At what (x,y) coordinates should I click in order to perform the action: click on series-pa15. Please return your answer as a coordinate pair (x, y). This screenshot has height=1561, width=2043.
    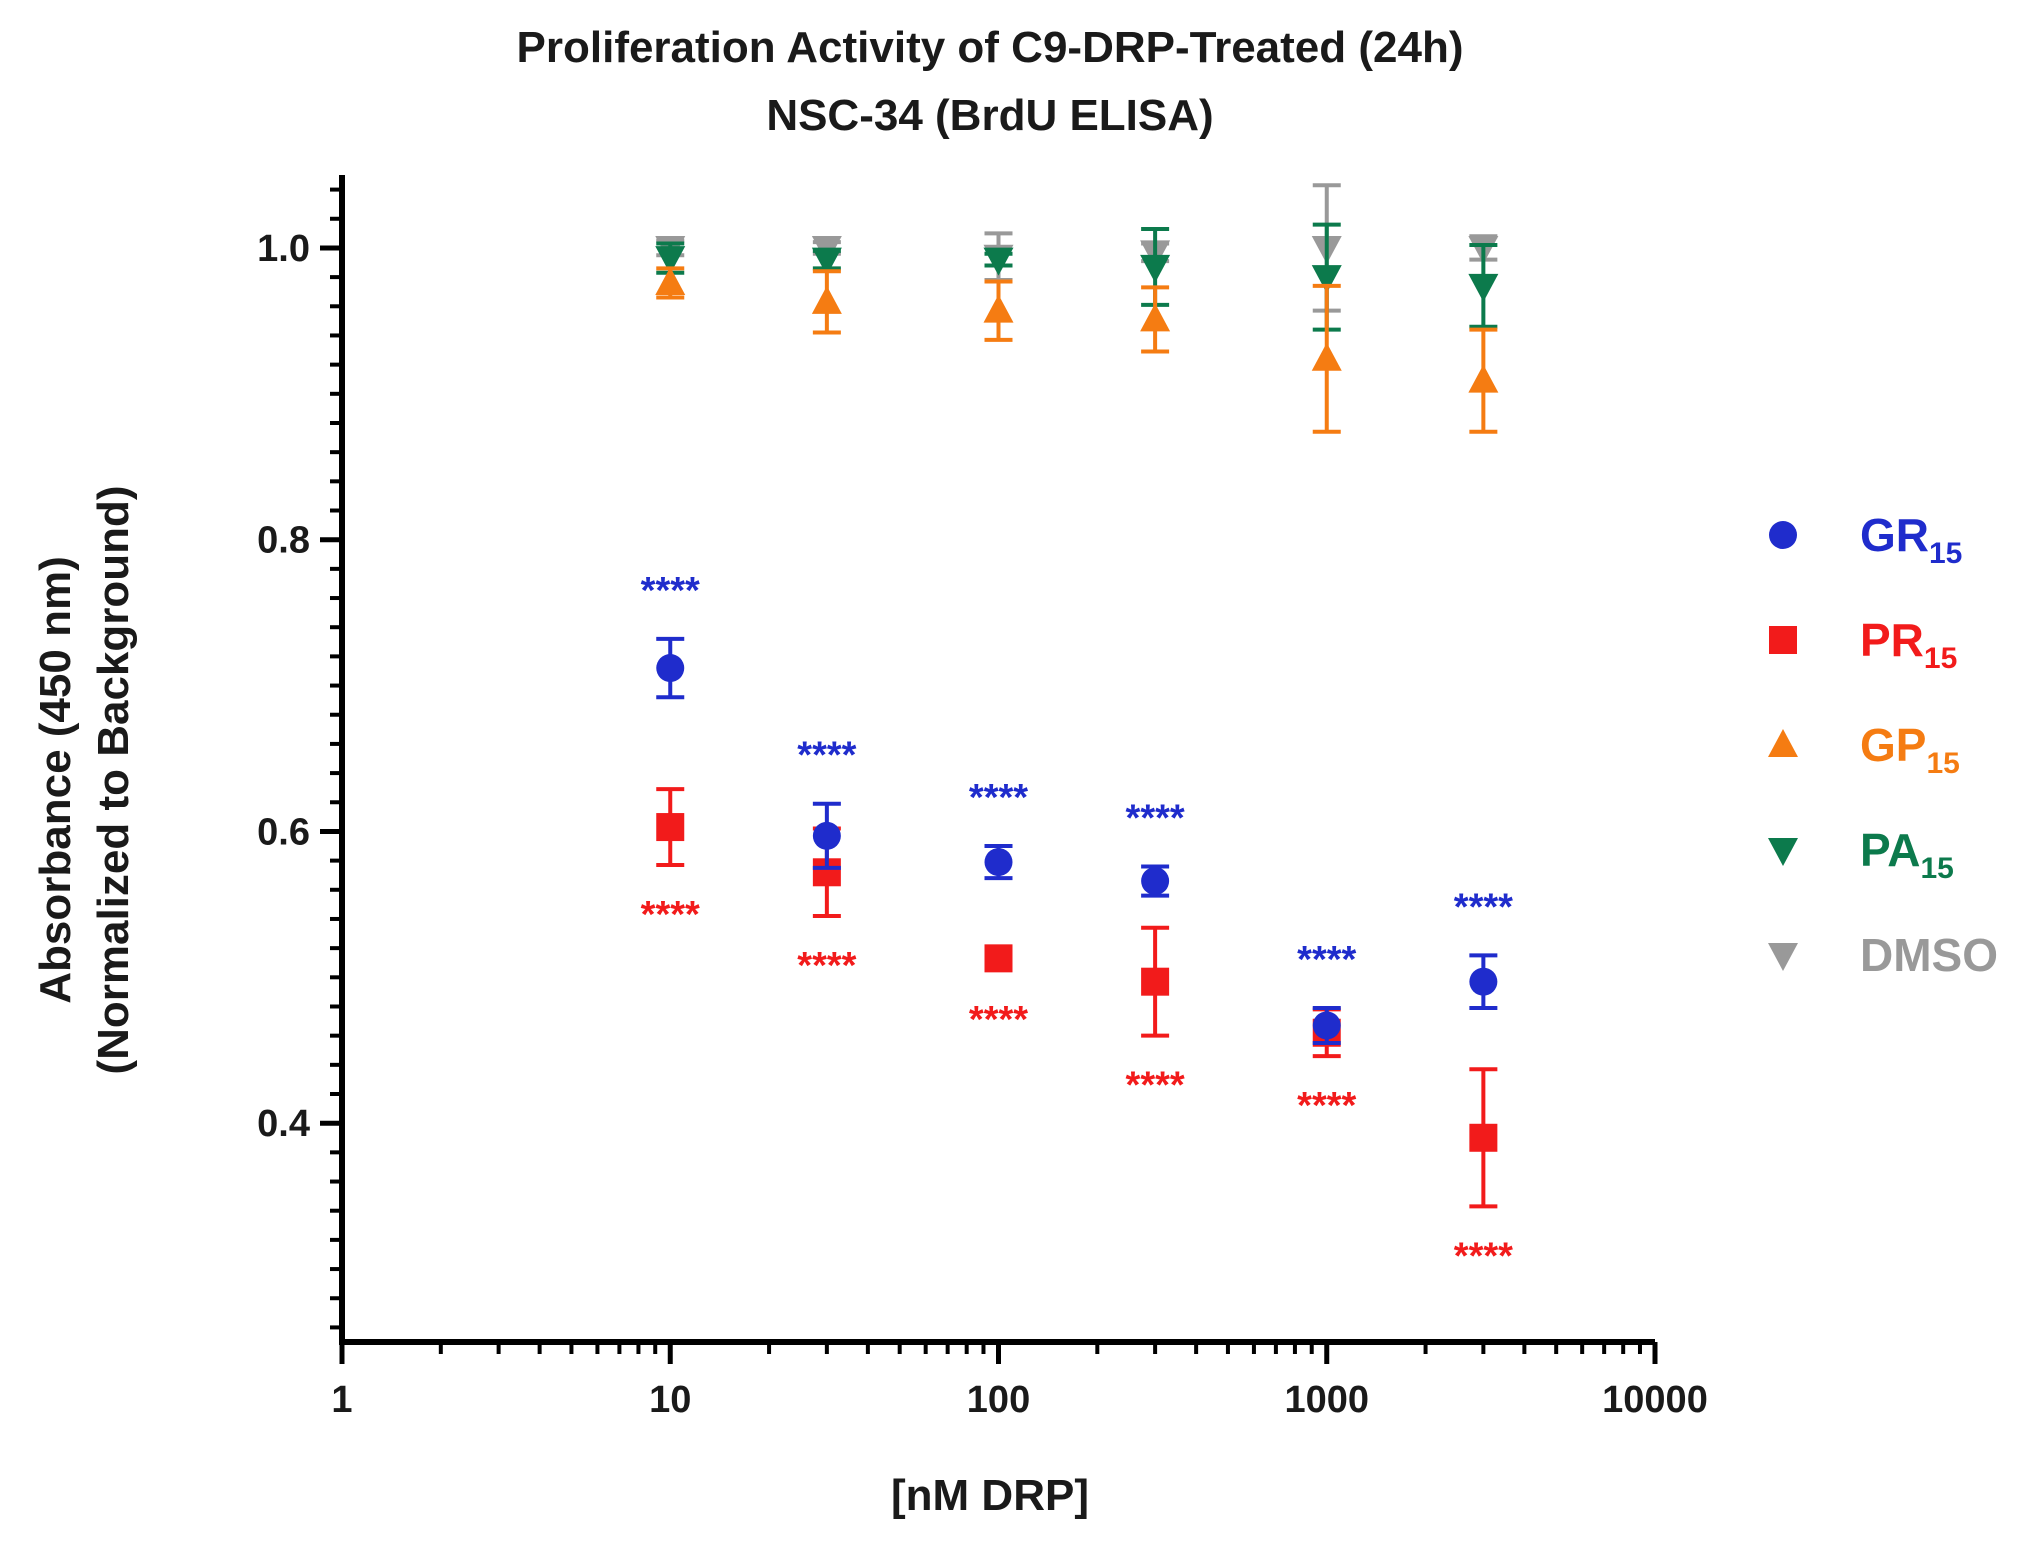
    Looking at the image, I should click on (1077, 277).